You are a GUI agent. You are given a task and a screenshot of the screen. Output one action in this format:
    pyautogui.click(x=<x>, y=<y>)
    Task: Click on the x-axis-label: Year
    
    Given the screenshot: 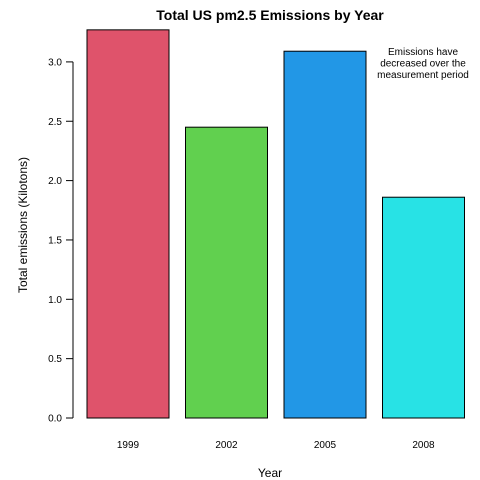 What is the action you would take?
    pyautogui.click(x=270, y=473)
    